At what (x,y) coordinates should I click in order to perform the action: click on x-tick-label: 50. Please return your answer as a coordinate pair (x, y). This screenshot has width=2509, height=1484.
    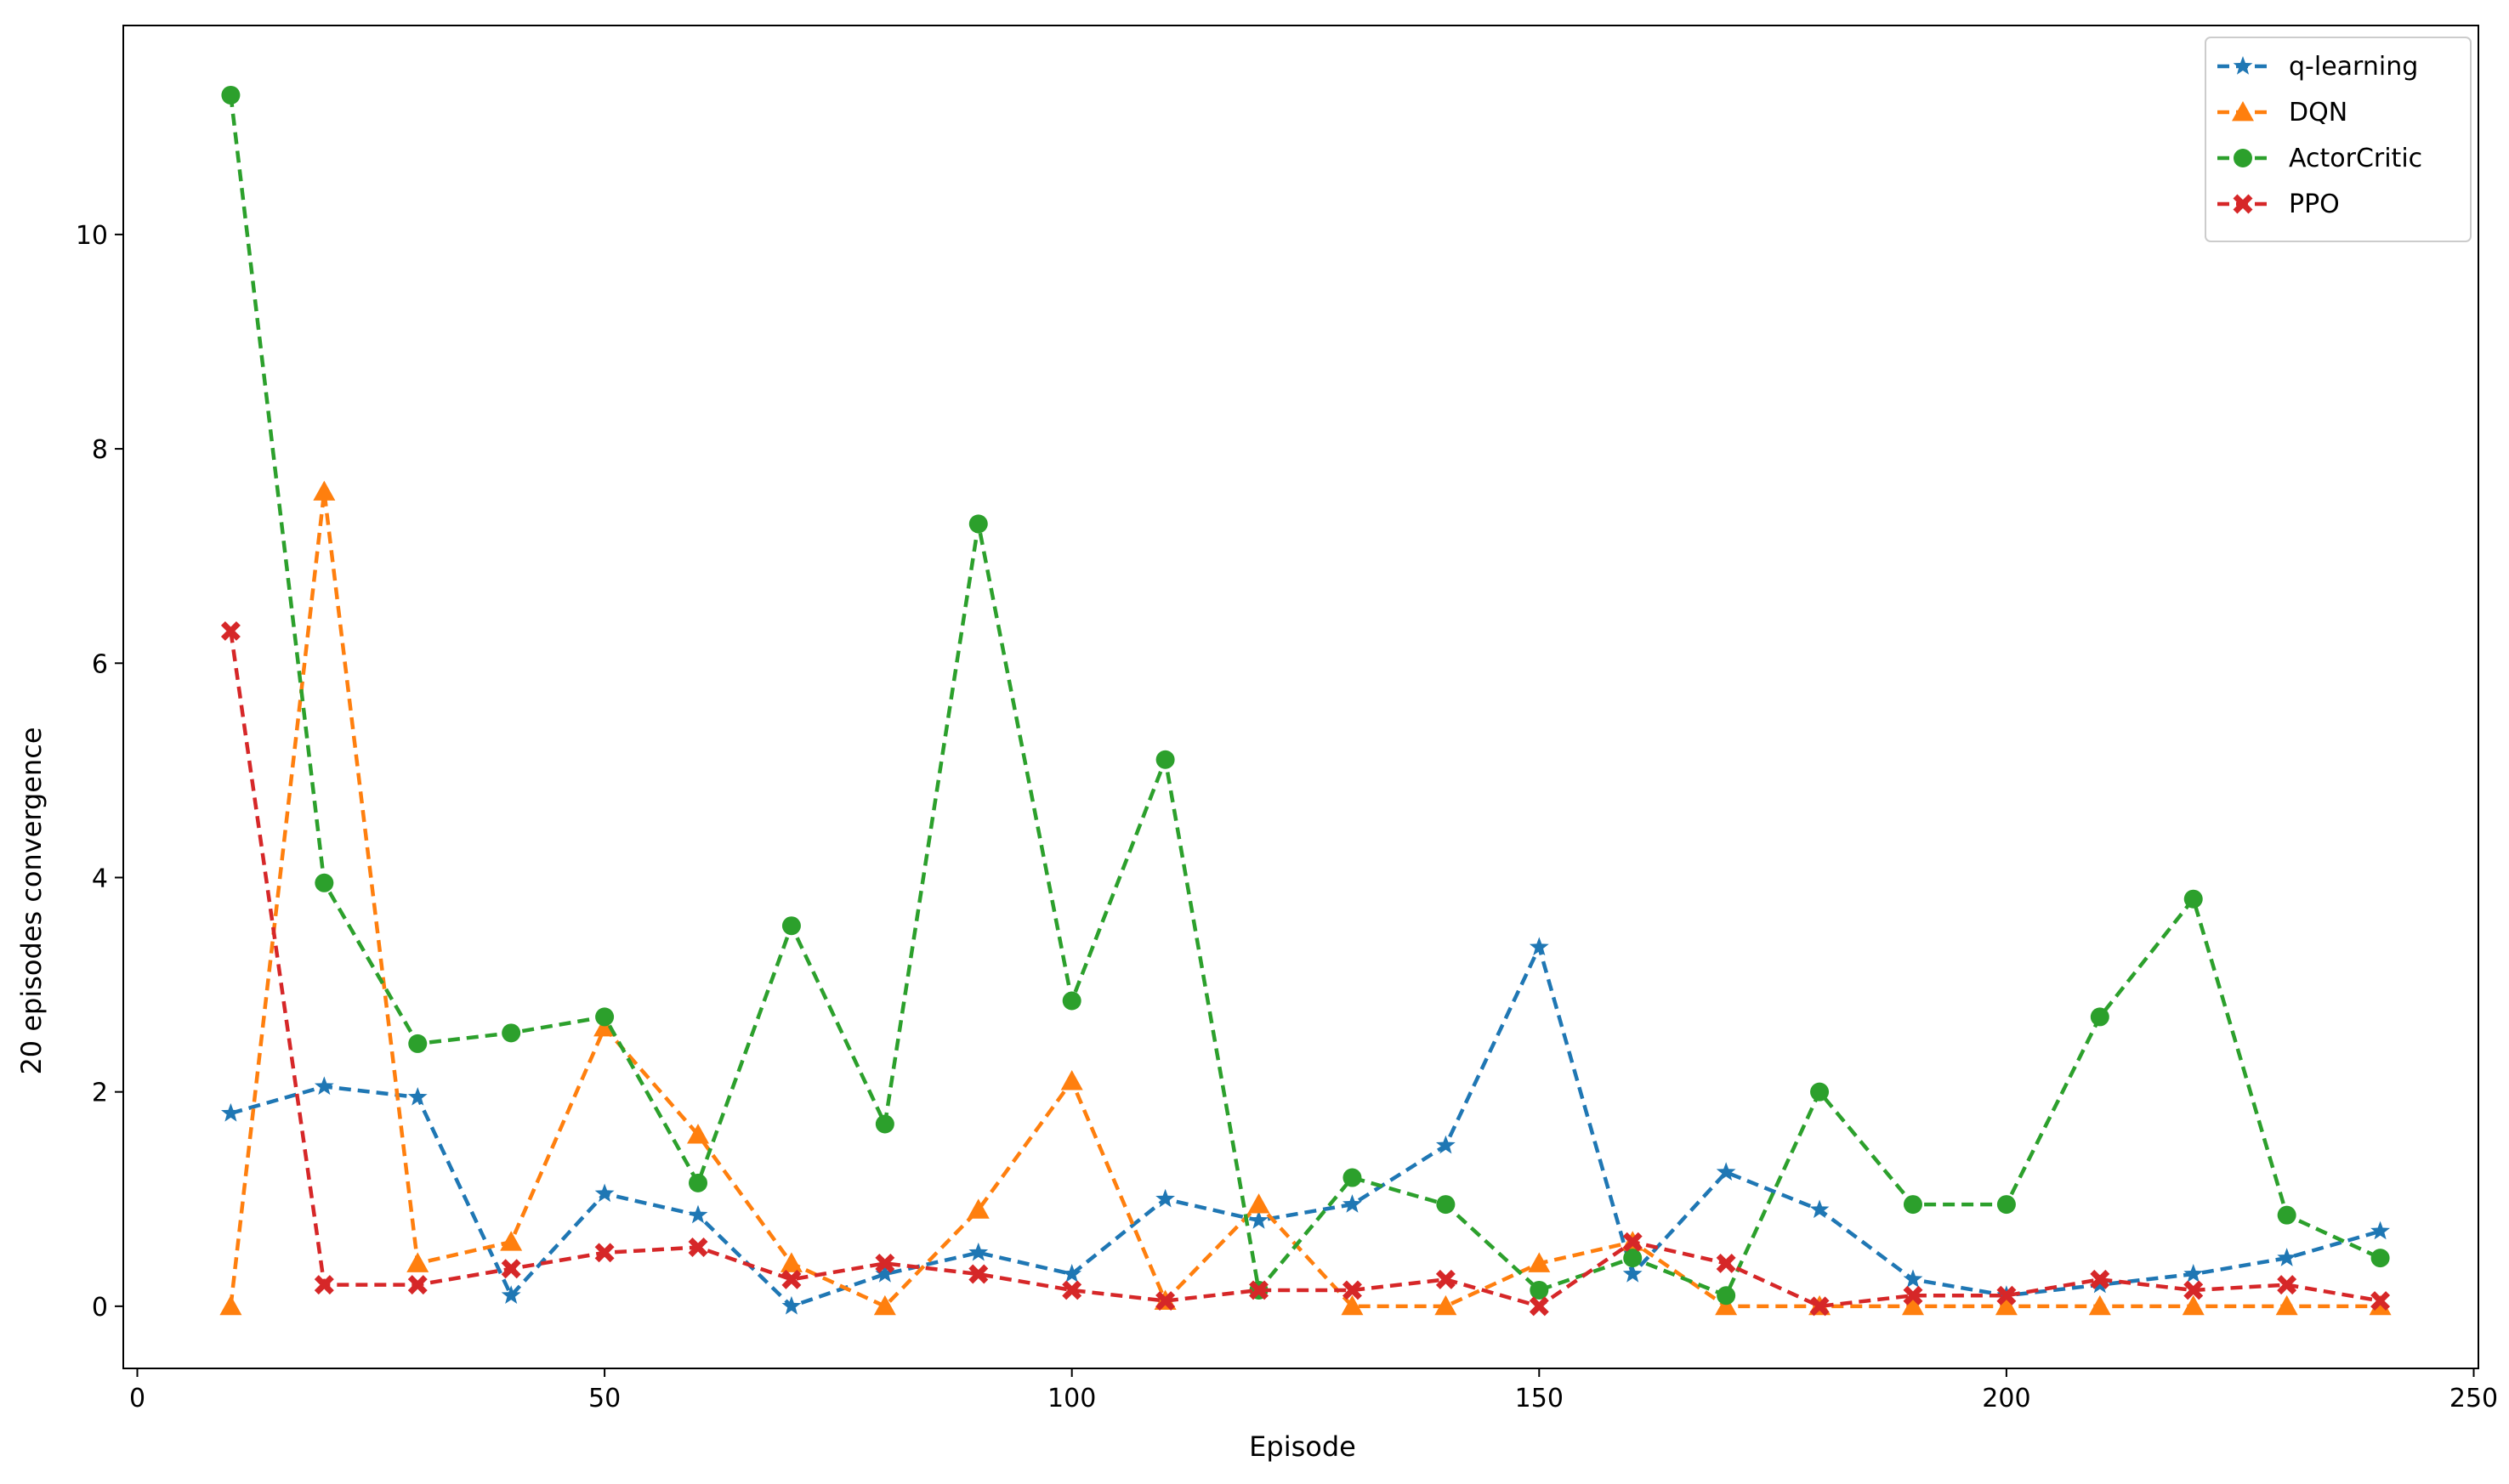
    Looking at the image, I should click on (604, 1398).